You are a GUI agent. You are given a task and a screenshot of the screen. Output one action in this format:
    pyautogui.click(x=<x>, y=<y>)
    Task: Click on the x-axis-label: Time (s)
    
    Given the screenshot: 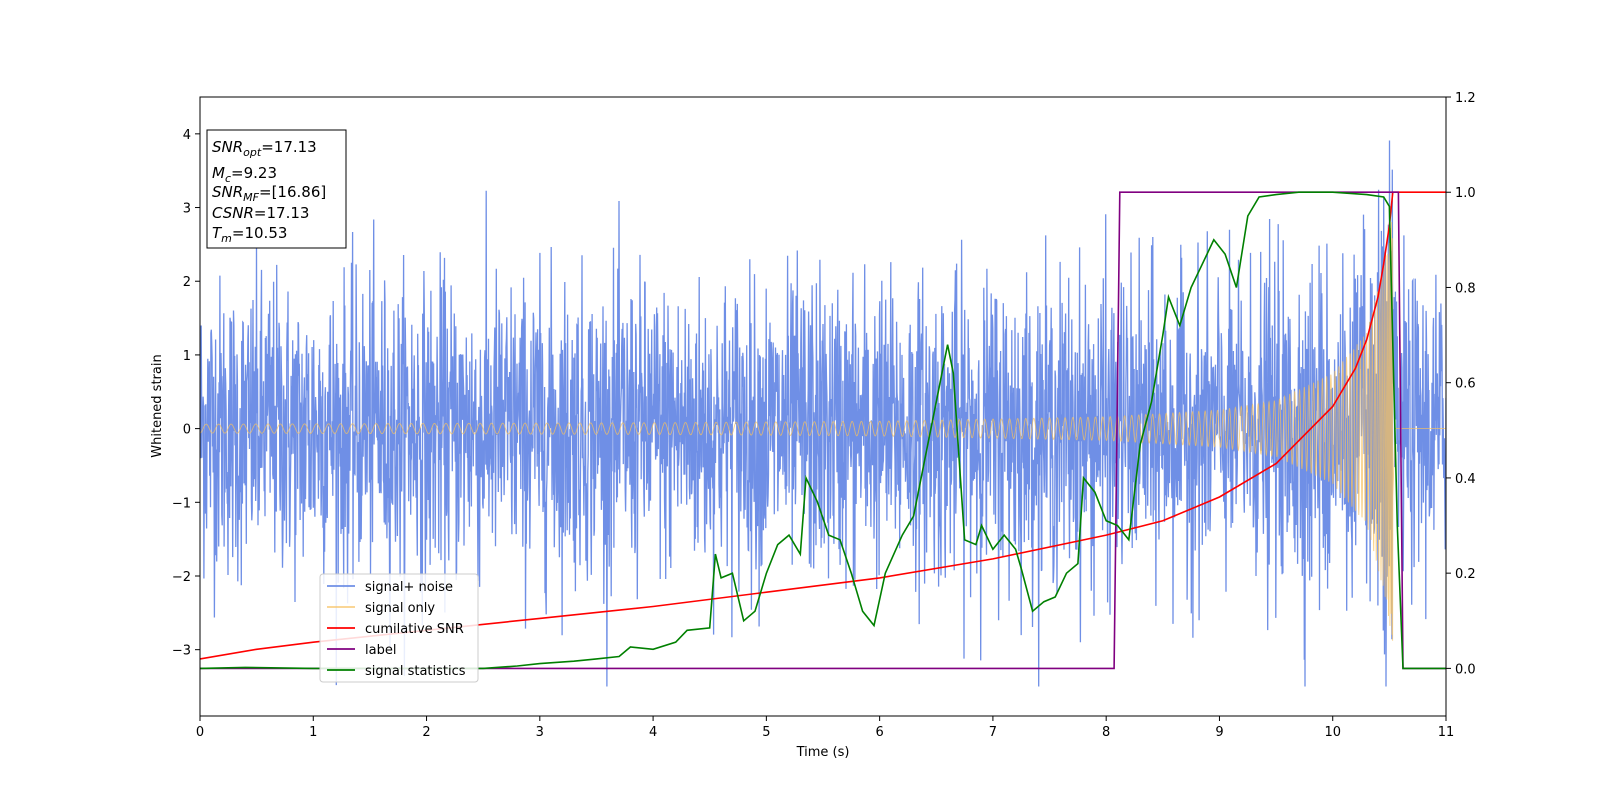 What is the action you would take?
    pyautogui.click(x=823, y=752)
    